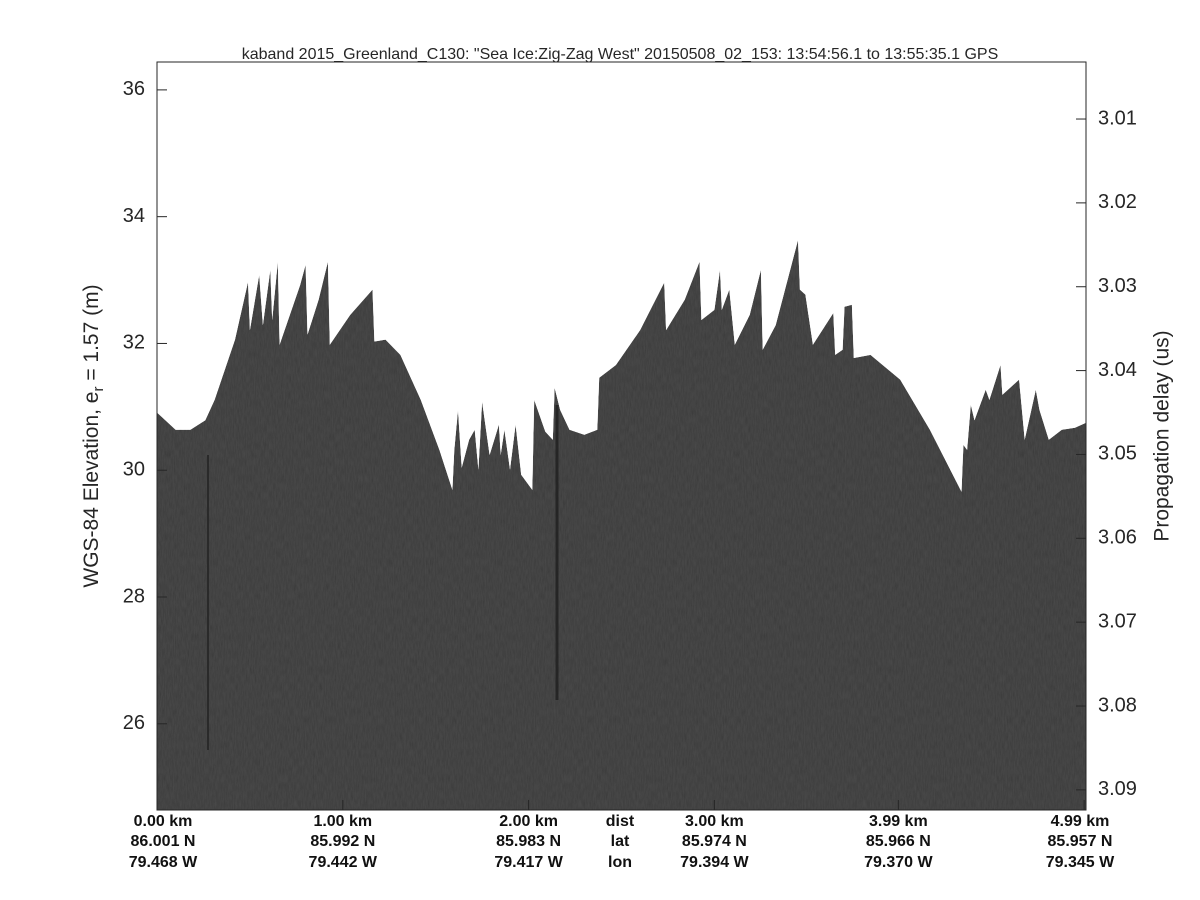 The height and width of the screenshot is (900, 1200). I want to click on y-axis-label: WGS-84 Elevation, er = 1.57 (m), so click(93, 435).